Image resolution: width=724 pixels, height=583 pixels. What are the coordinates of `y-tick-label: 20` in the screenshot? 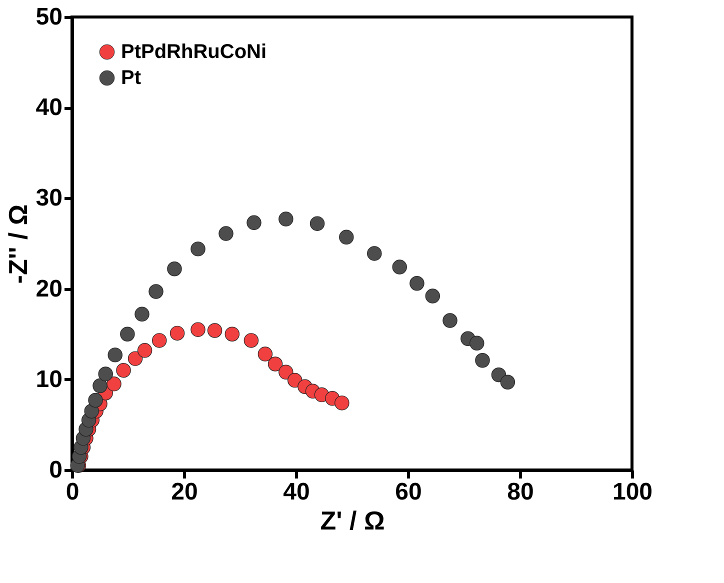 It's located at (49, 288).